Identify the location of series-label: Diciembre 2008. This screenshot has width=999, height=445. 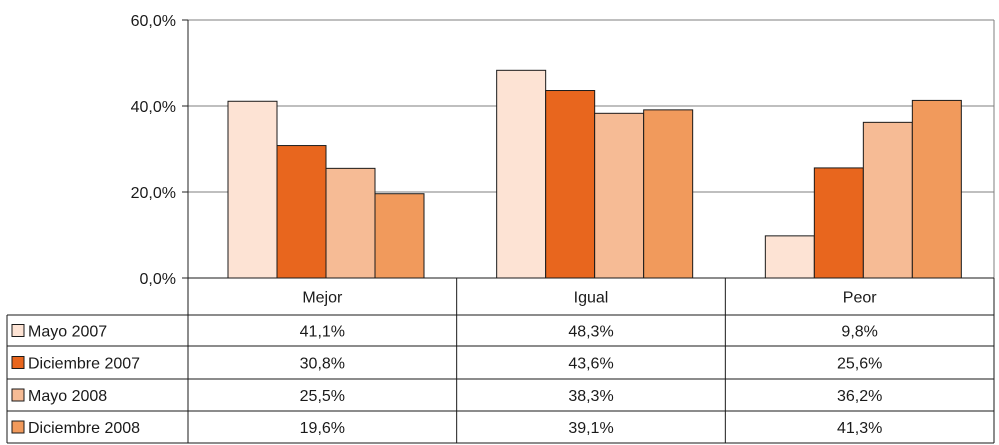
(84, 428).